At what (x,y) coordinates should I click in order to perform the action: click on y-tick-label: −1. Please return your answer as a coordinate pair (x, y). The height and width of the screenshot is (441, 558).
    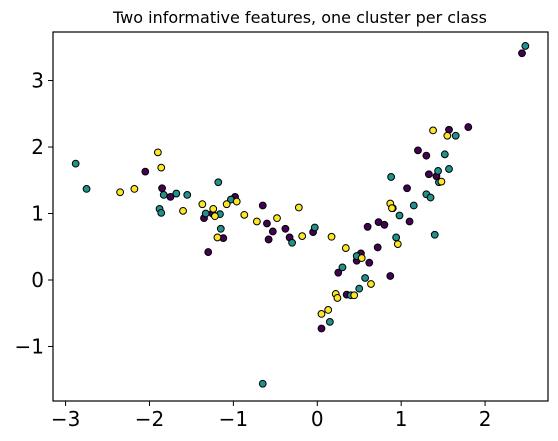
    Looking at the image, I should click on (29, 346).